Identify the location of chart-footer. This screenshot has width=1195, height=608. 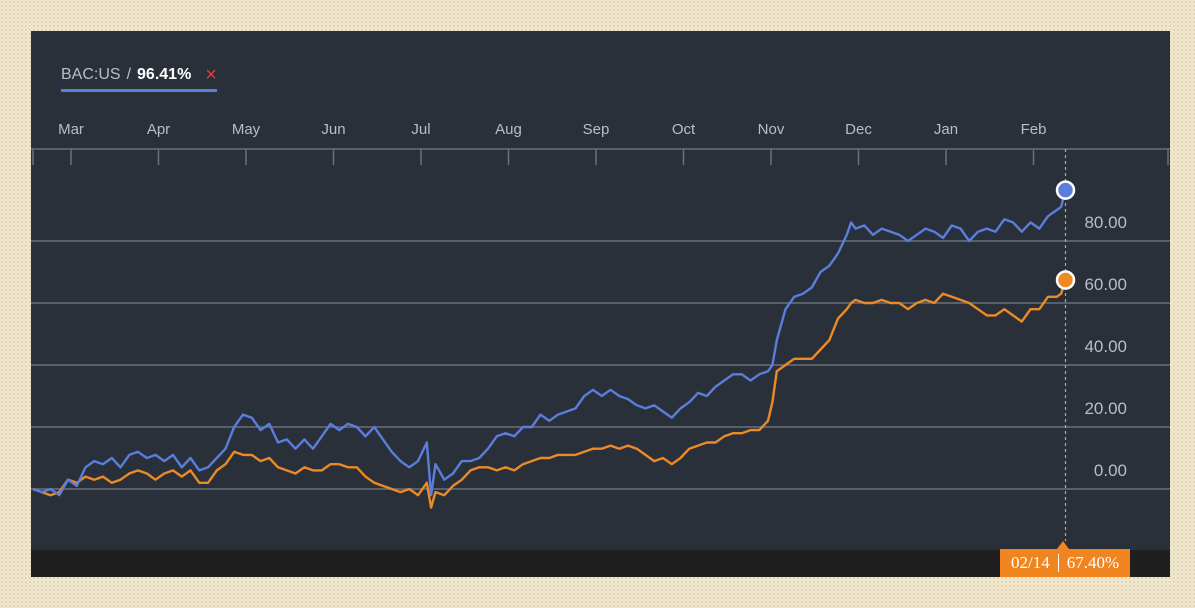
(600, 563).